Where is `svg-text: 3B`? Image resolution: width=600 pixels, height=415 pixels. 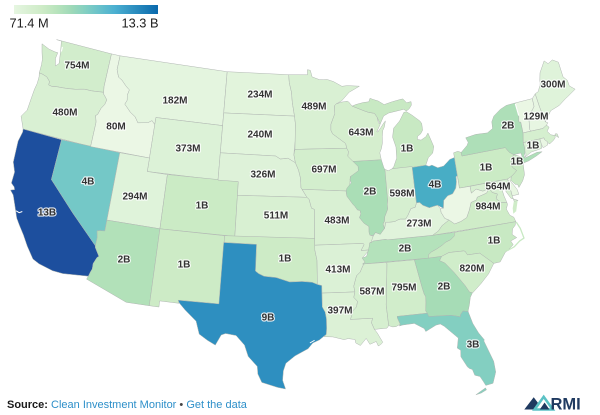
svg-text: 3B is located at coordinates (473, 345).